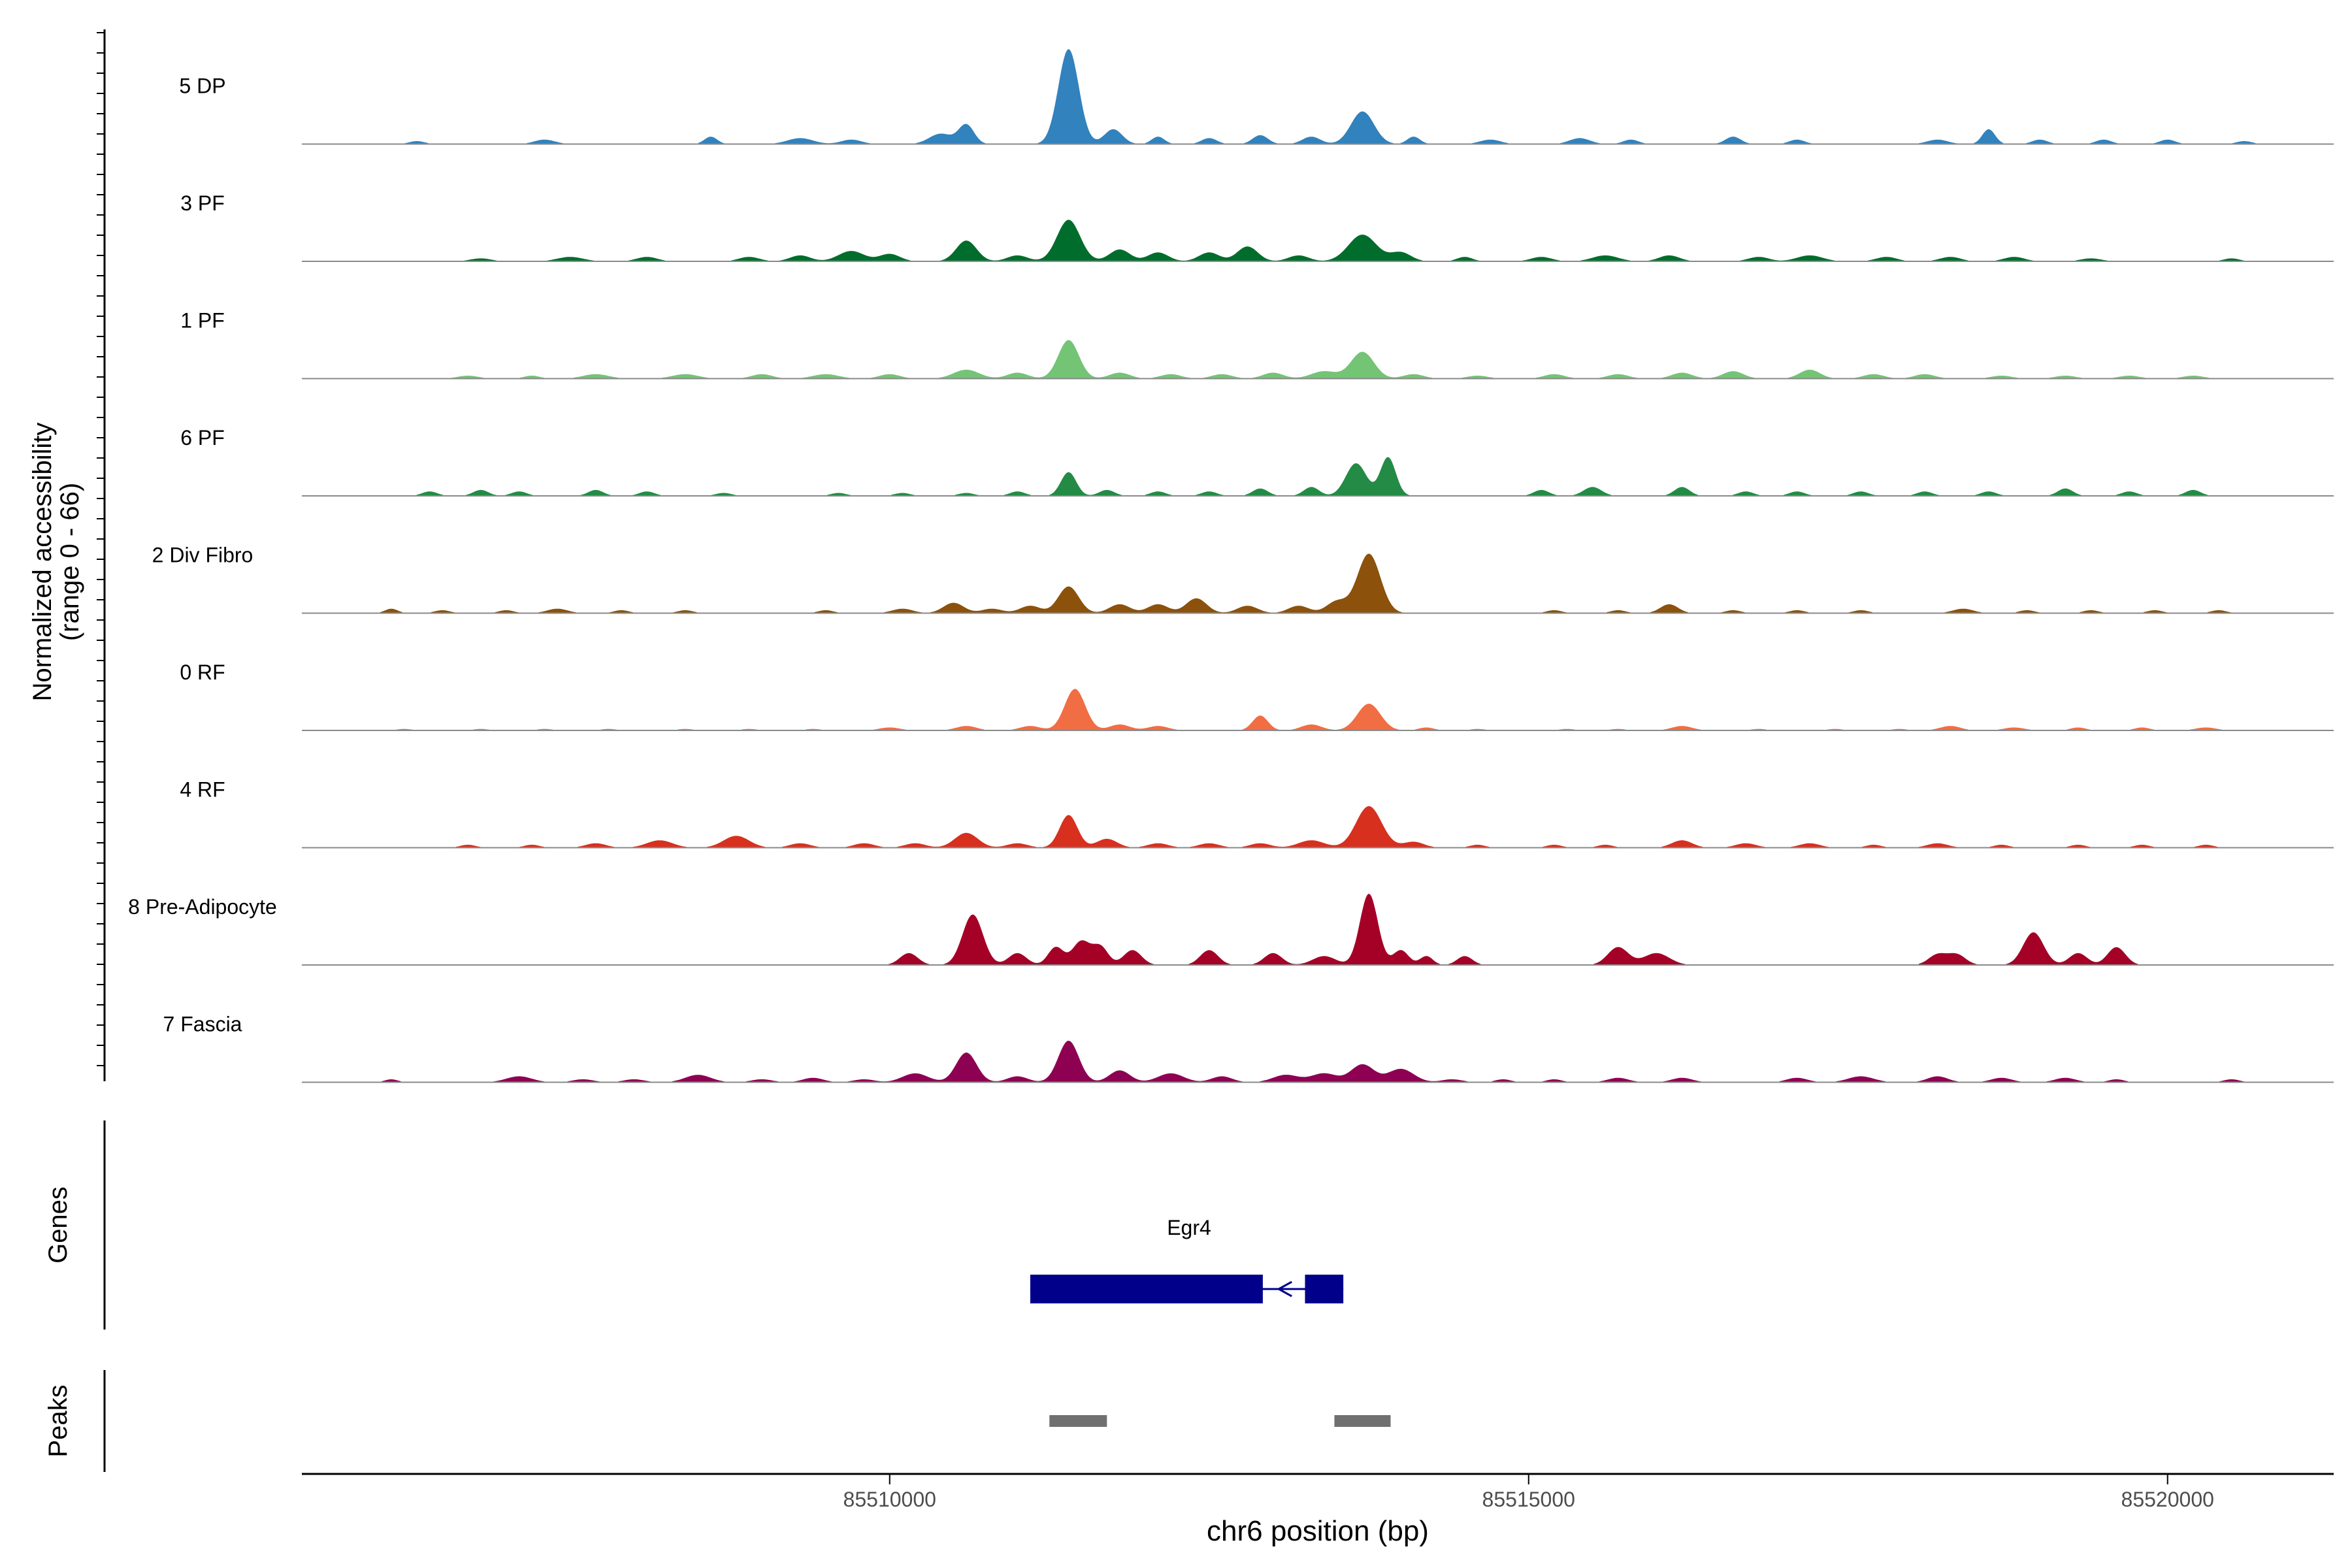  Describe the element at coordinates (1337, 827) in the screenshot. I see `coverage-area-4-rf` at that location.